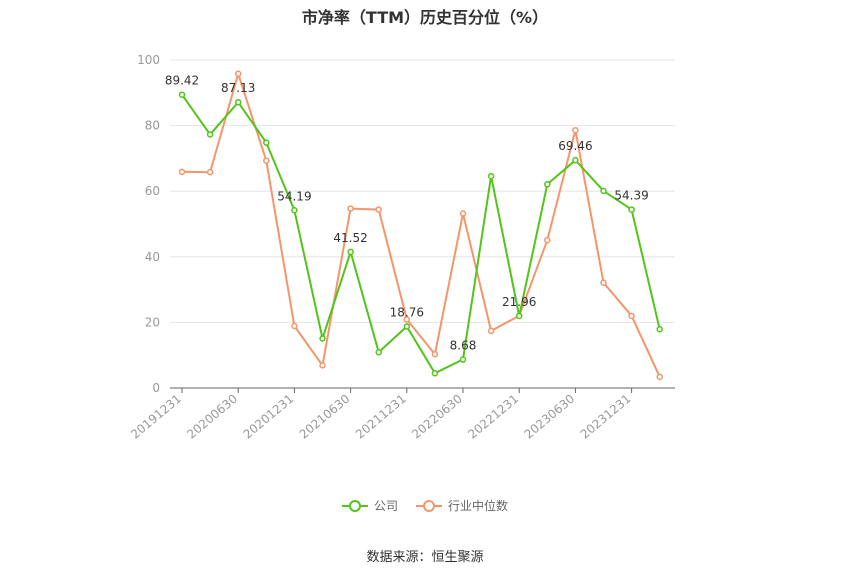 This screenshot has width=850, height=575. Describe the element at coordinates (425, 557) in the screenshot. I see `data-source: 数据来源：恒生聚源` at that location.